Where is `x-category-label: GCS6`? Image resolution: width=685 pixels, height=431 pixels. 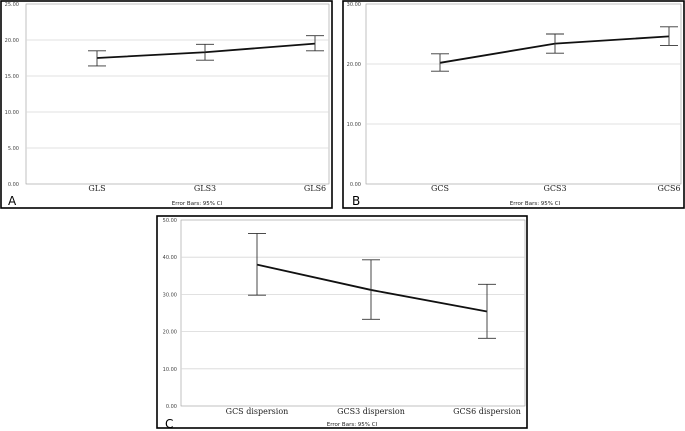 x-category-label: GCS6 is located at coordinates (668, 188).